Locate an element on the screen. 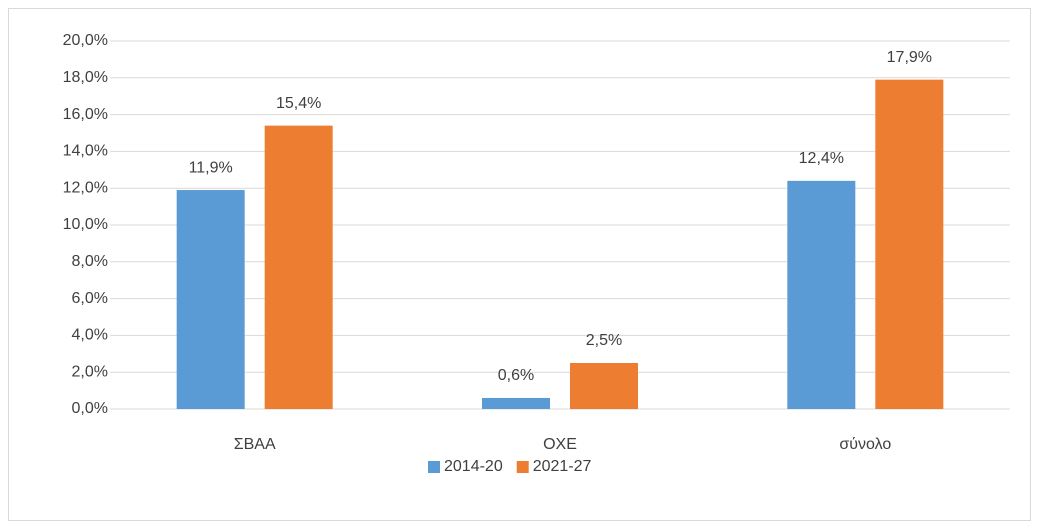  data-label: 17,9% is located at coordinates (909, 57).